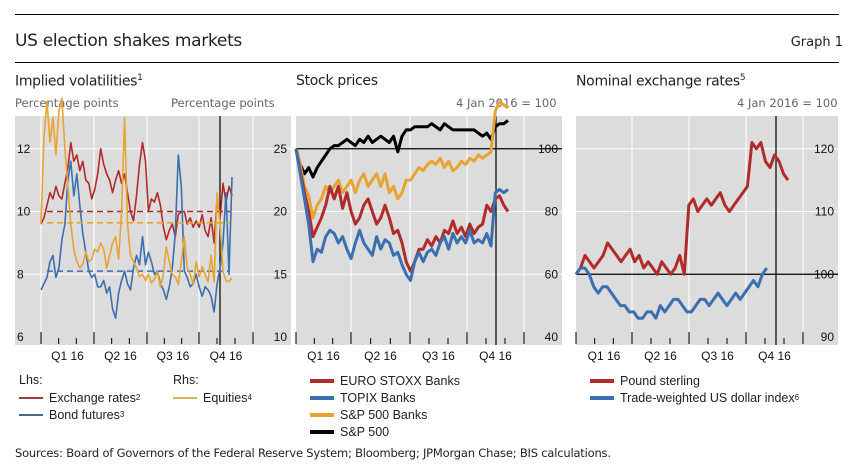 The width and height of the screenshot is (863, 466). Describe the element at coordinates (67, 103) in the screenshot. I see `panel1-left-unit: Percentage points` at that location.